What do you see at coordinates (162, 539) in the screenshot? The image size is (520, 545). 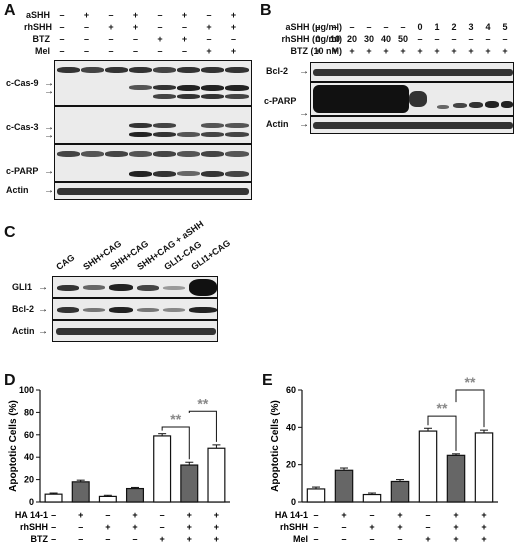 I see `D-treat-sign-2-4: +` at bounding box center [162, 539].